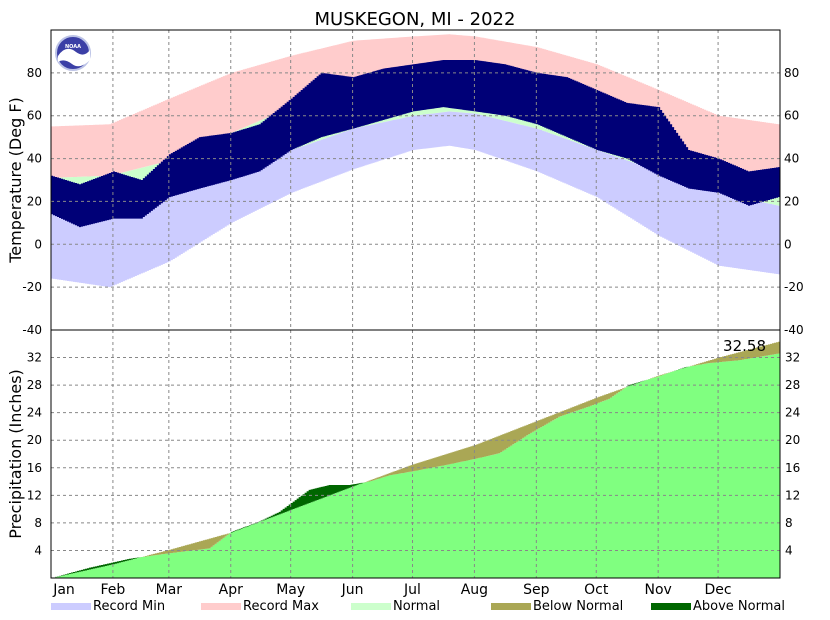 This screenshot has height=620, width=830. I want to click on precip-tick-label-right: 4, so click(789, 550).